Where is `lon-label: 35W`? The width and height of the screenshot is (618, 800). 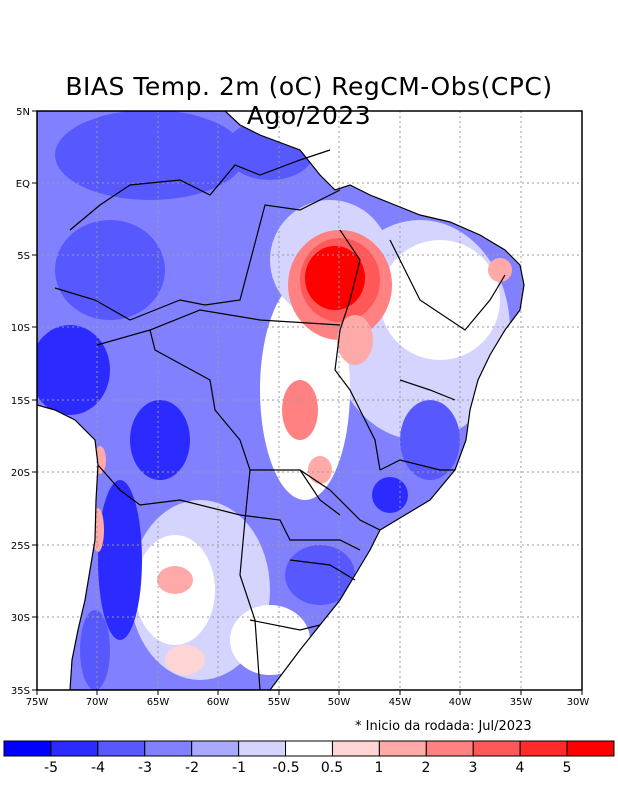
lon-label: 35W is located at coordinates (521, 702).